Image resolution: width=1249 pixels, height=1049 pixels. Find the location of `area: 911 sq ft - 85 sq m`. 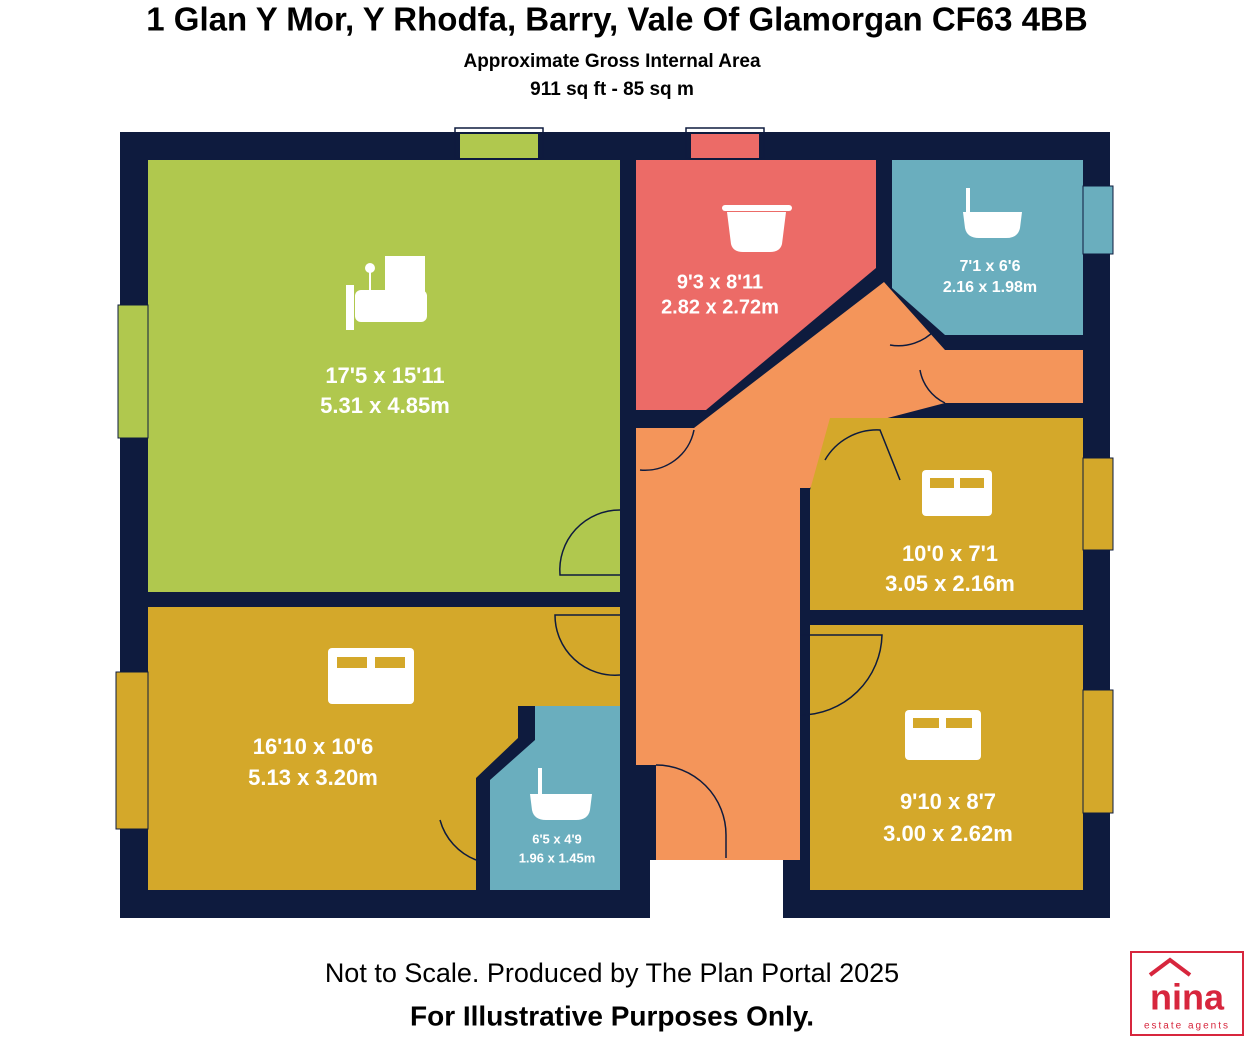

area: 911 sq ft - 85 sq m is located at coordinates (612, 89).